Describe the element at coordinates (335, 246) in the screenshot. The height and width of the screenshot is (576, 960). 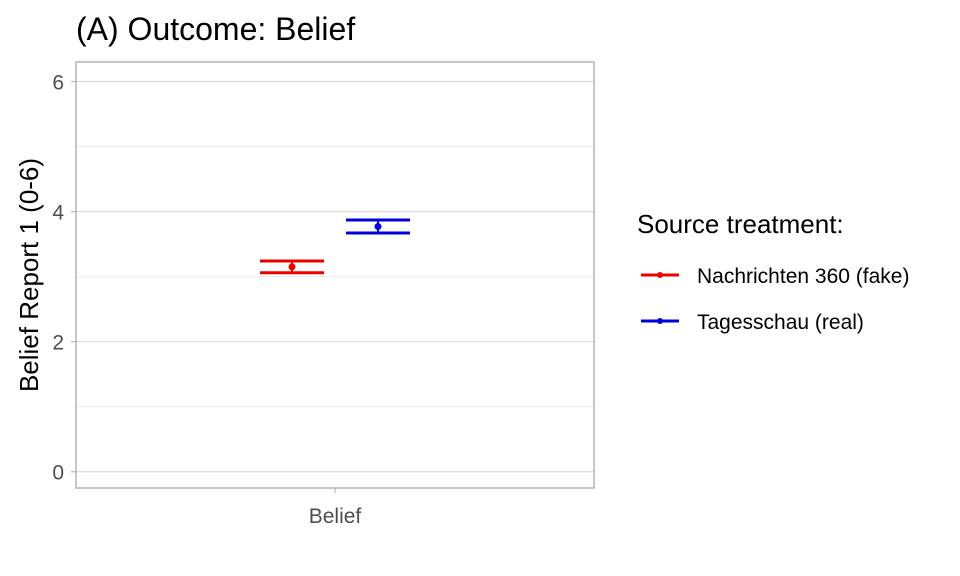
I see `data-marks` at that location.